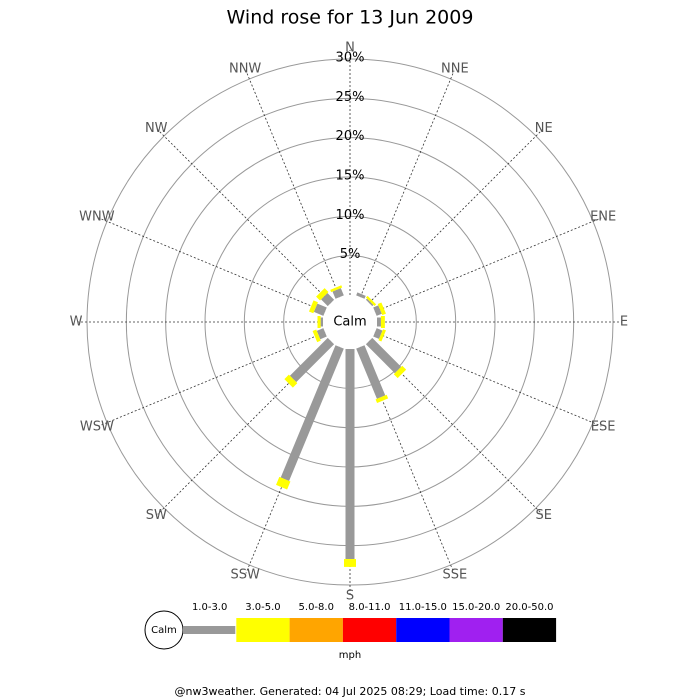 The width and height of the screenshot is (700, 700). I want to click on direction-label: NW, so click(156, 128).